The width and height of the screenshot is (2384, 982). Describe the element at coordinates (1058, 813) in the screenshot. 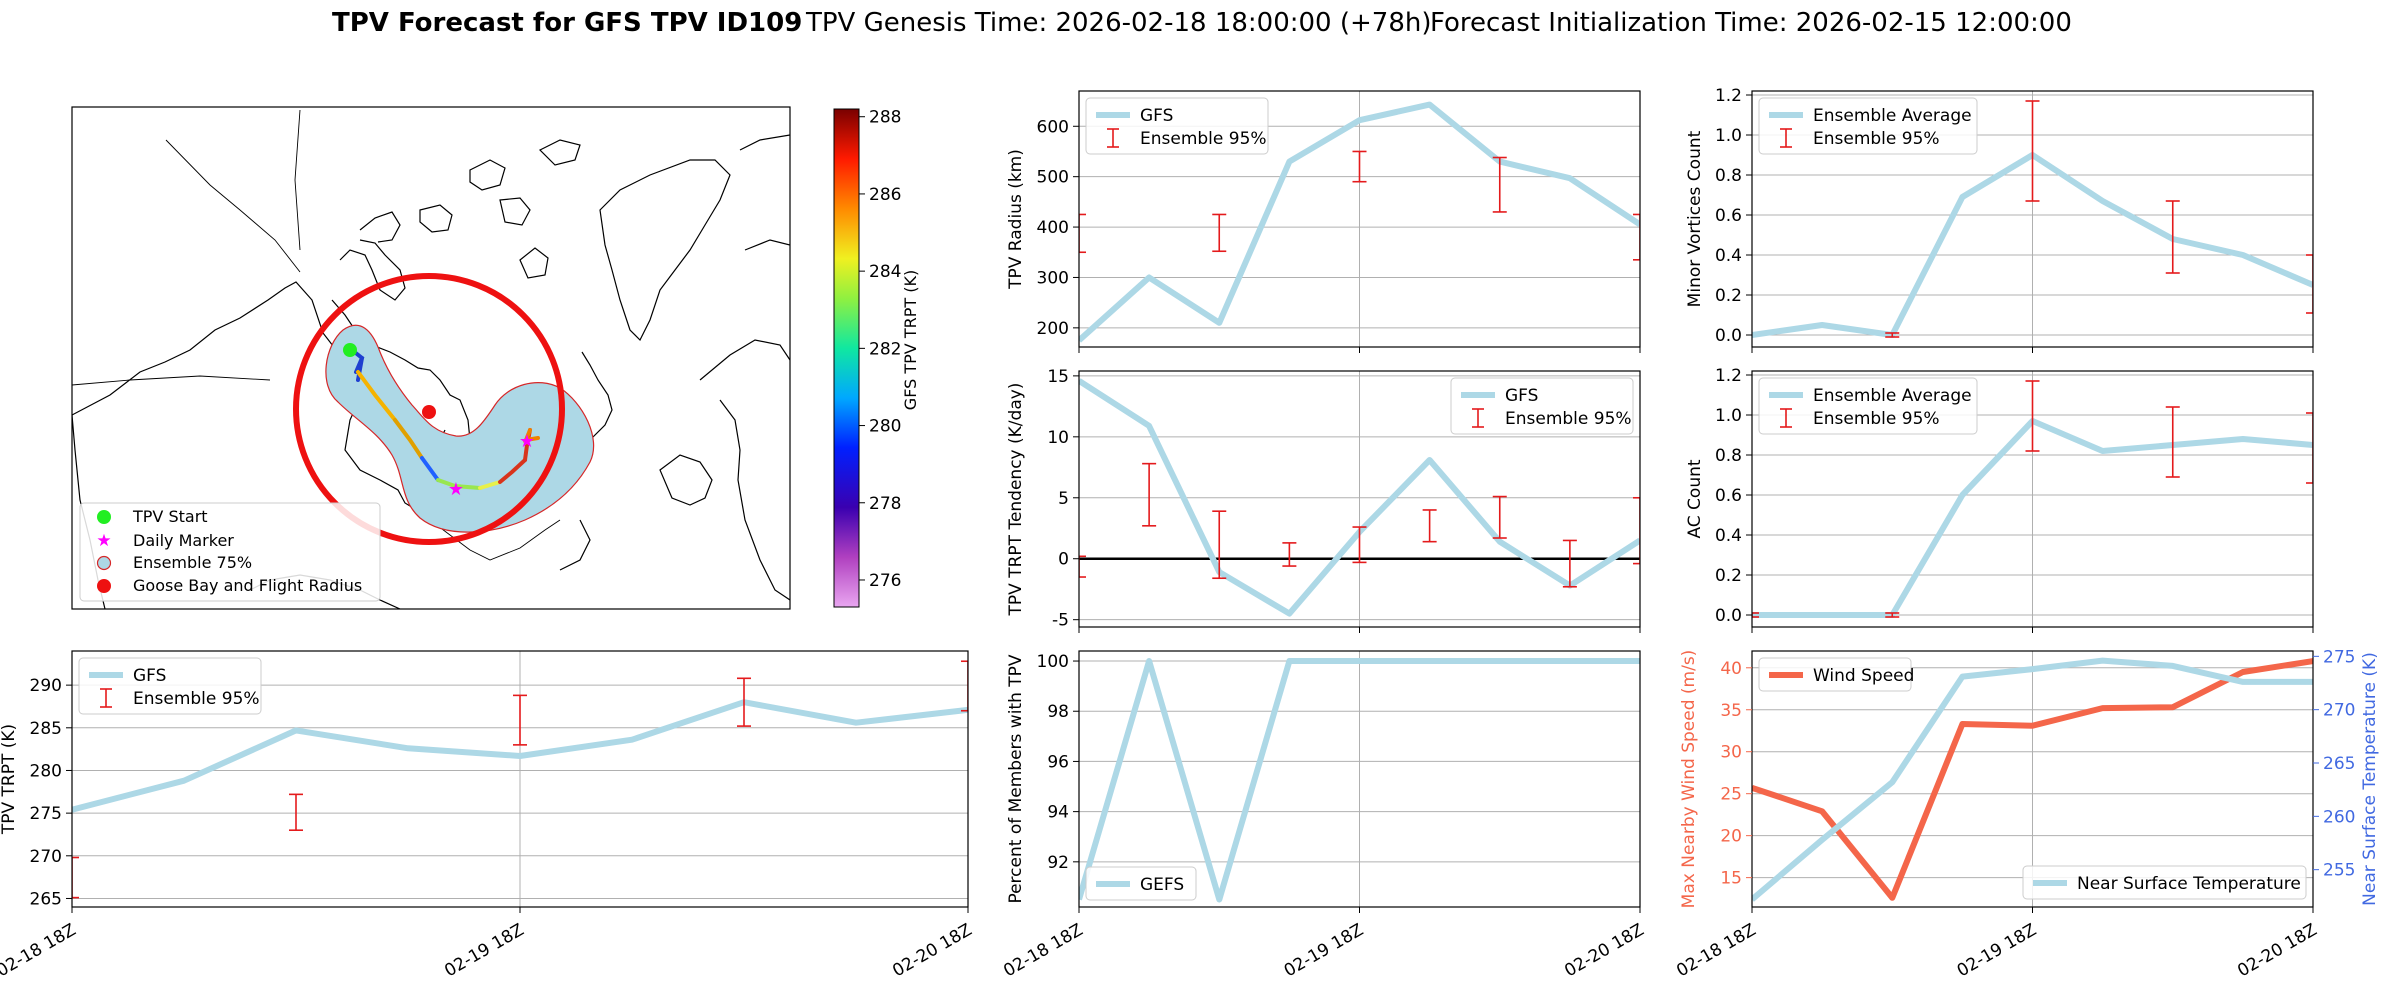

I see `members-ytick-label-1: 94` at that location.